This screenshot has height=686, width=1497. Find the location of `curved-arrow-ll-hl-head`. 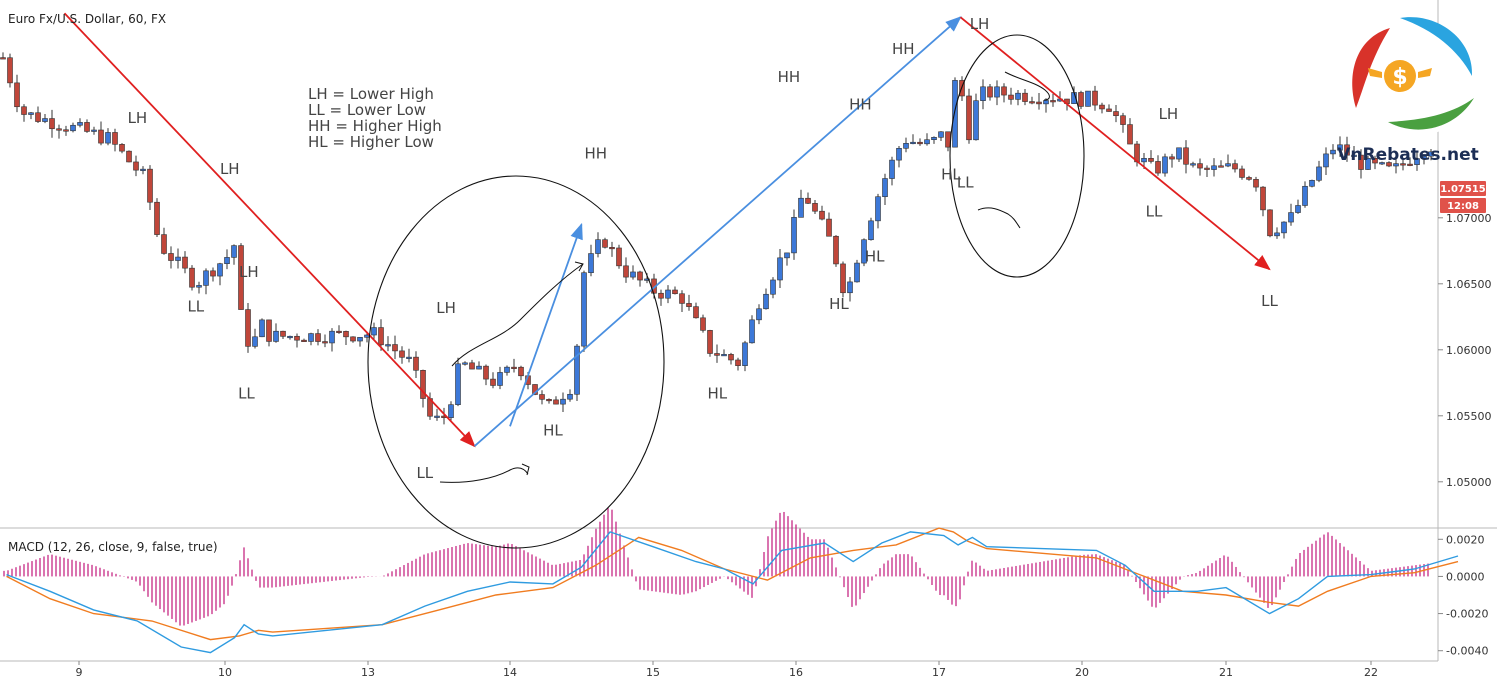

curved-arrow-ll-hl-head is located at coordinates (525, 469).